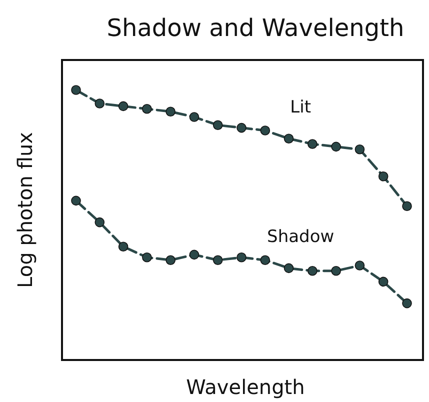  I want to click on x-axis-title: Wavelength, so click(245, 387).